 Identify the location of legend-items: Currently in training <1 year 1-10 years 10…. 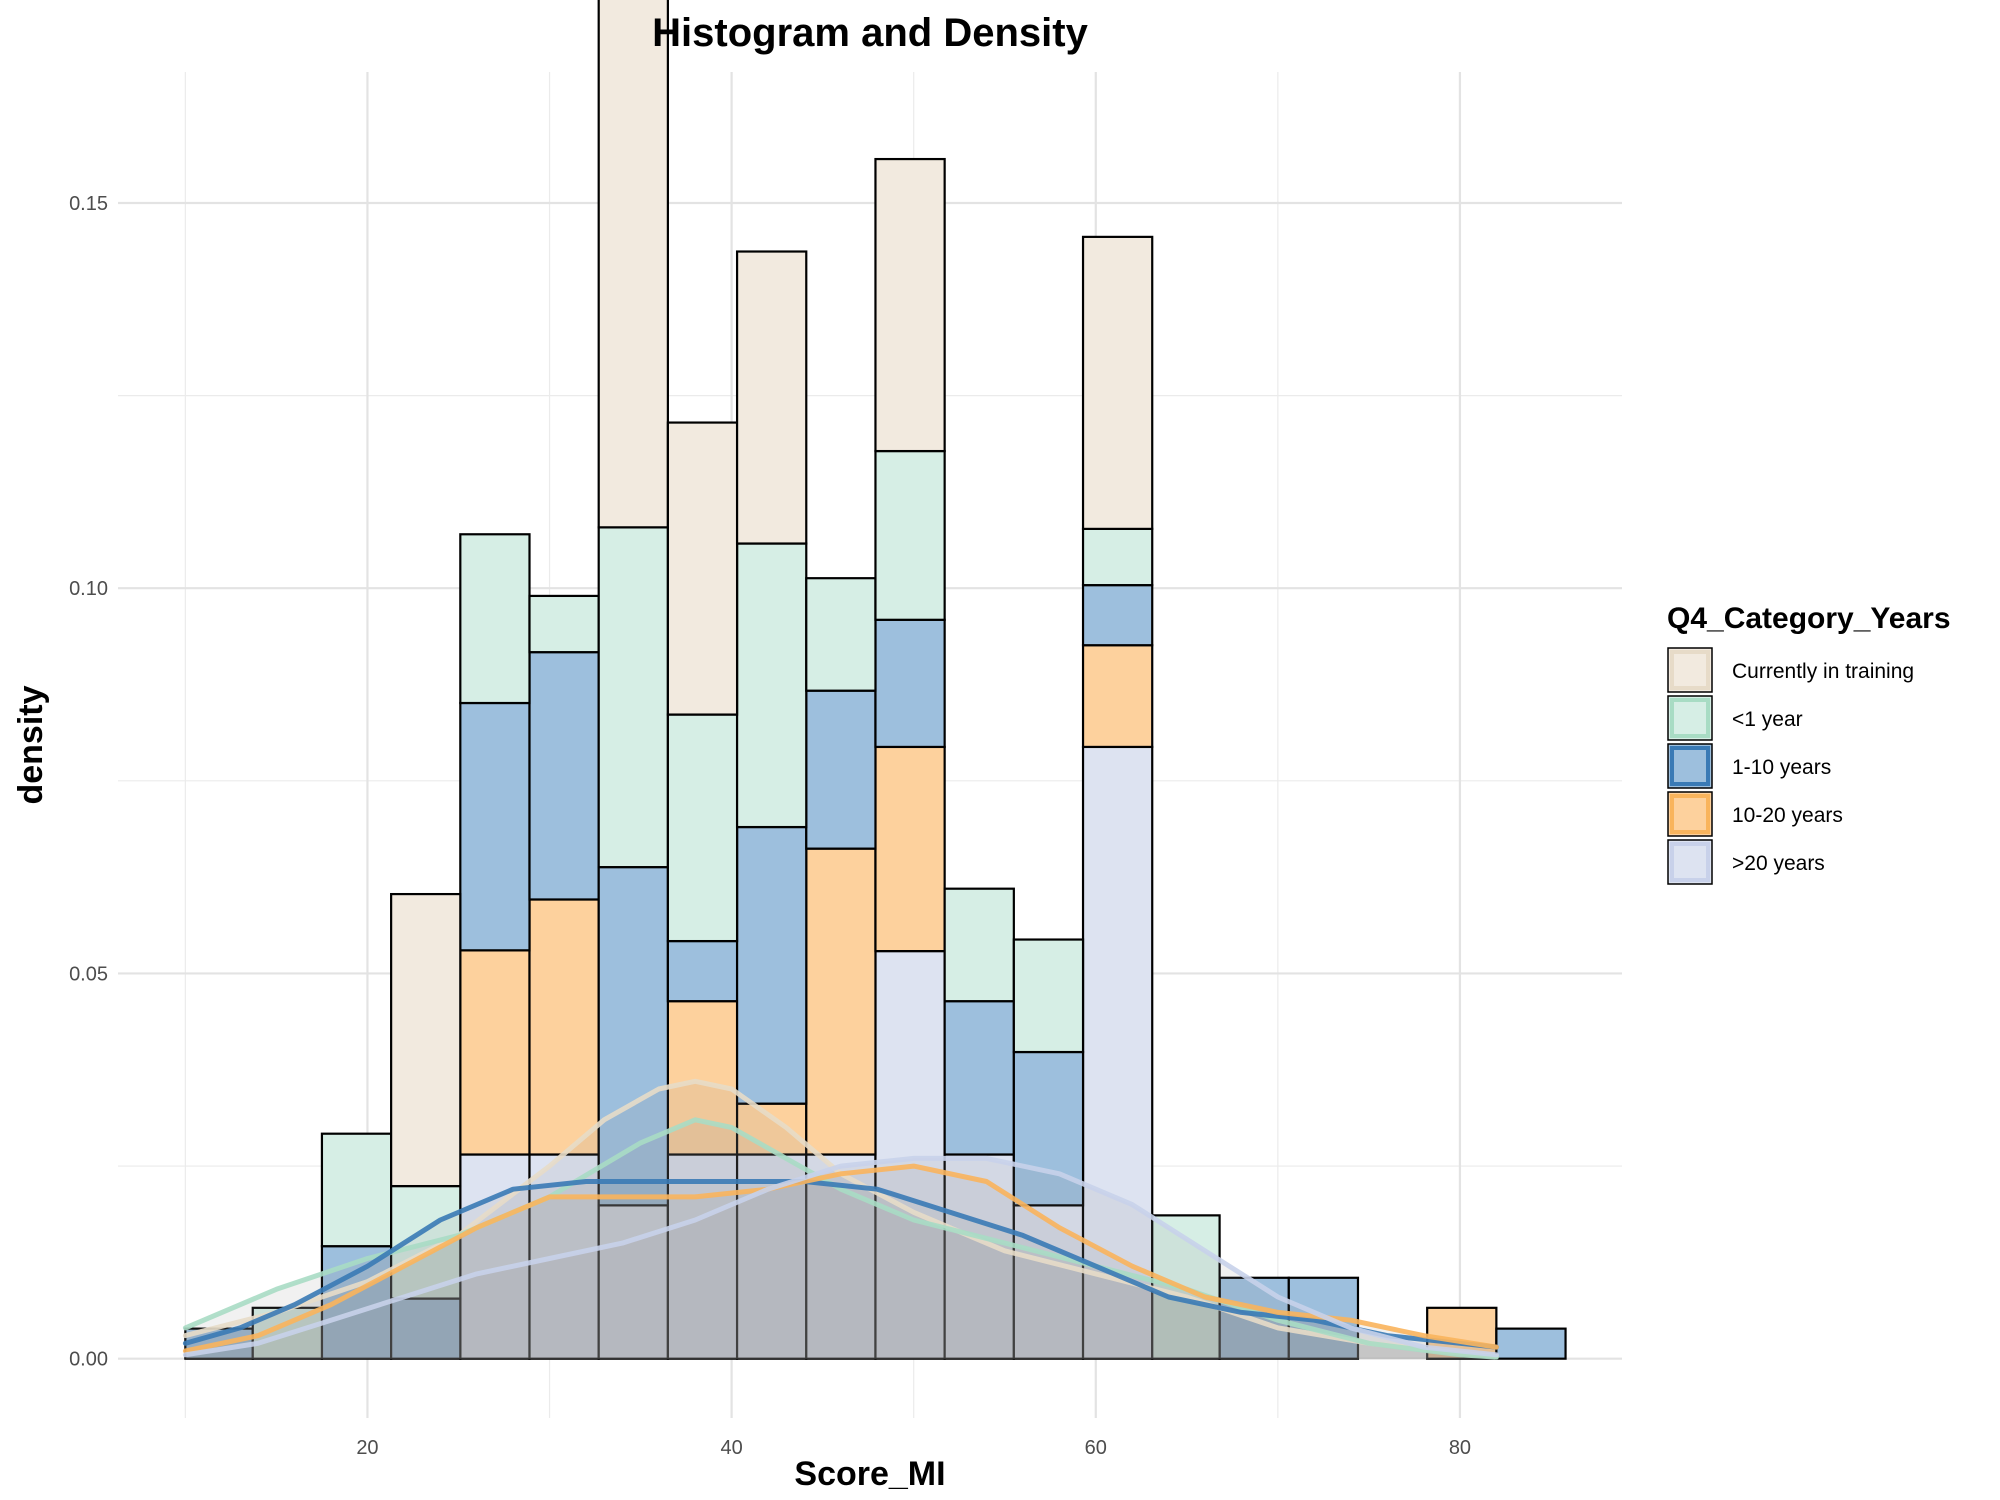
(1790, 766).